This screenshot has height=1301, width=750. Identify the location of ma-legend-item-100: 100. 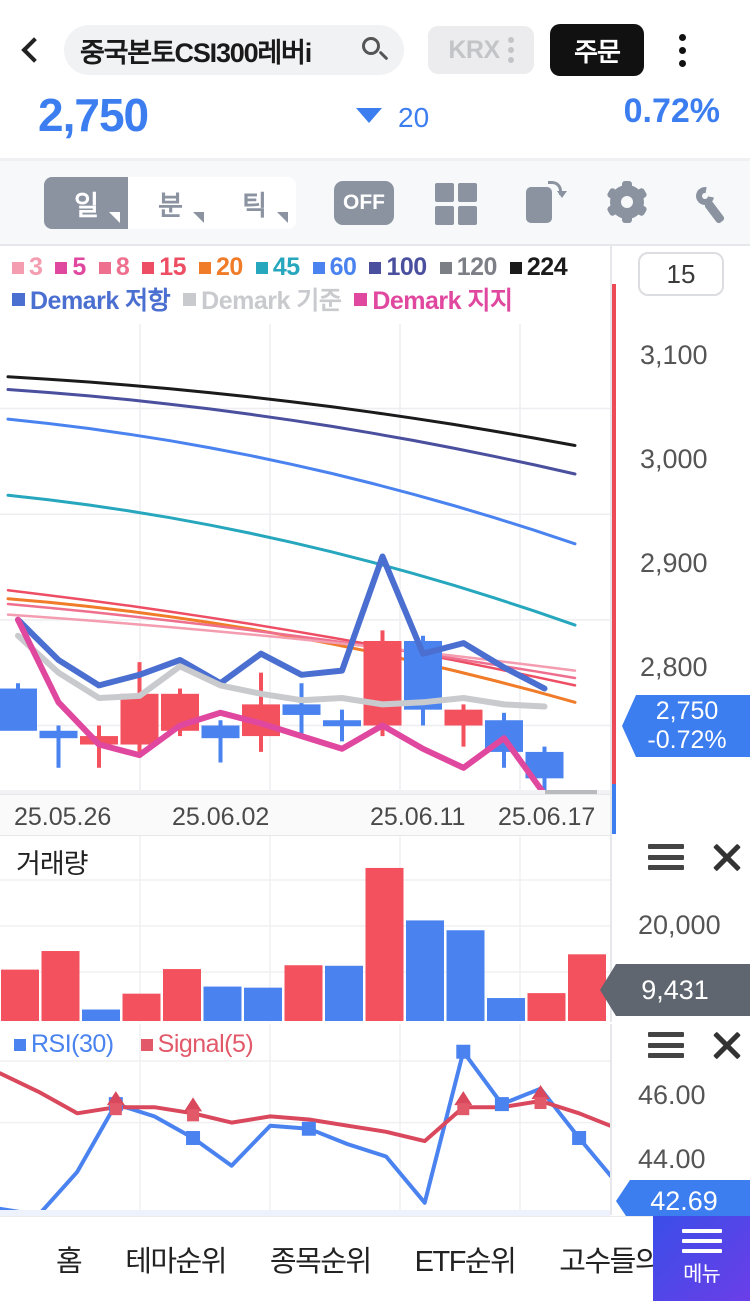
(398, 267).